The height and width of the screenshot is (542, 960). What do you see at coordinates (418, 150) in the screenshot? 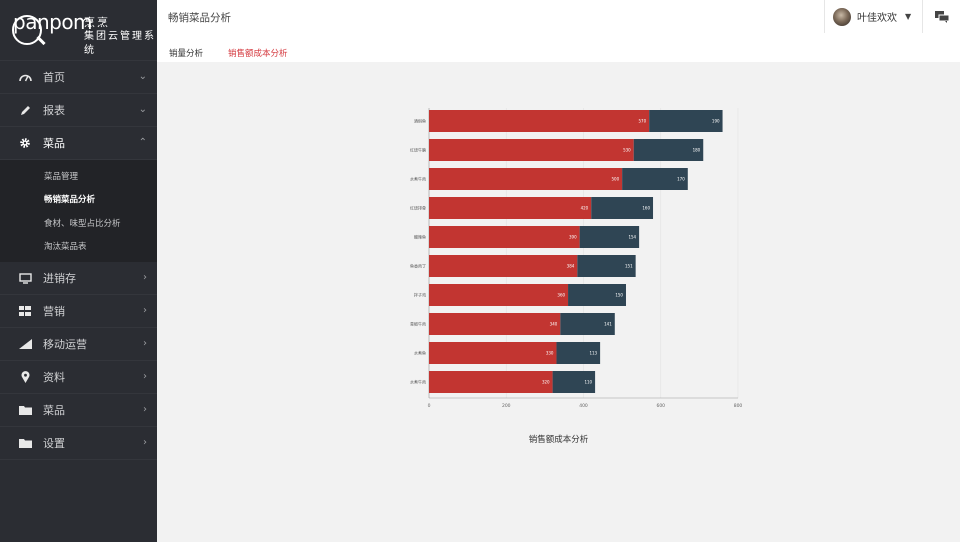
I see `y-tick-label: 红烧牛腩` at bounding box center [418, 150].